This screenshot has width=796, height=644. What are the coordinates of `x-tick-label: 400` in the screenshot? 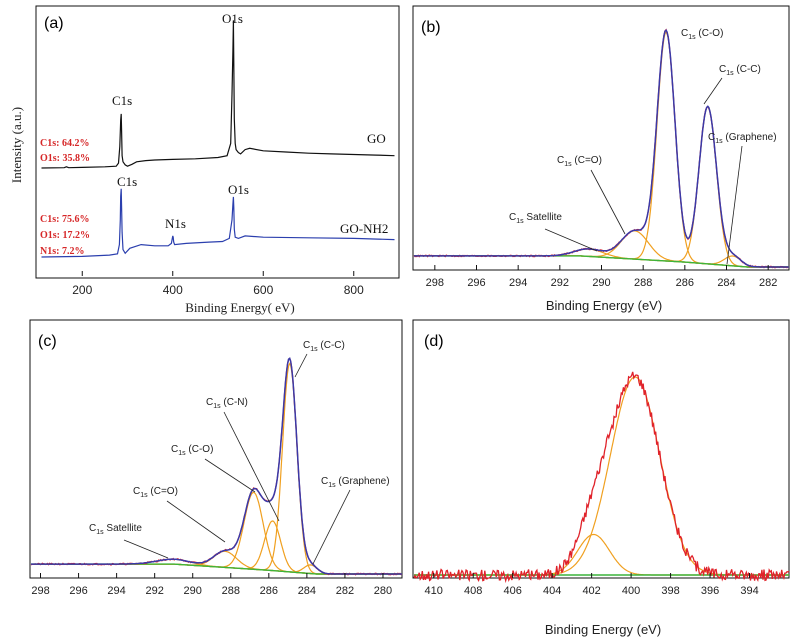 It's located at (631, 591).